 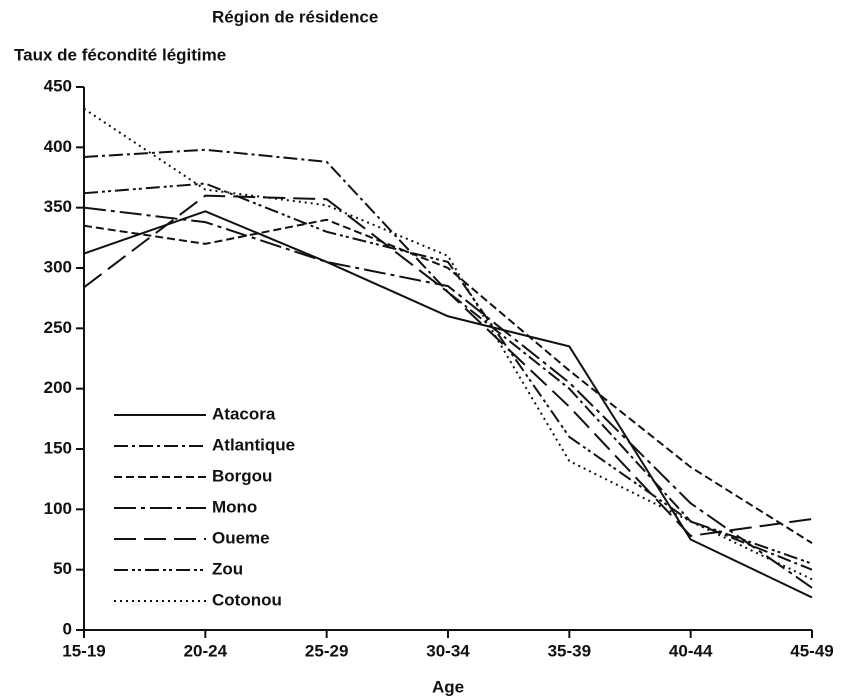 What do you see at coordinates (227, 568) in the screenshot?
I see `legend-label: Zou` at bounding box center [227, 568].